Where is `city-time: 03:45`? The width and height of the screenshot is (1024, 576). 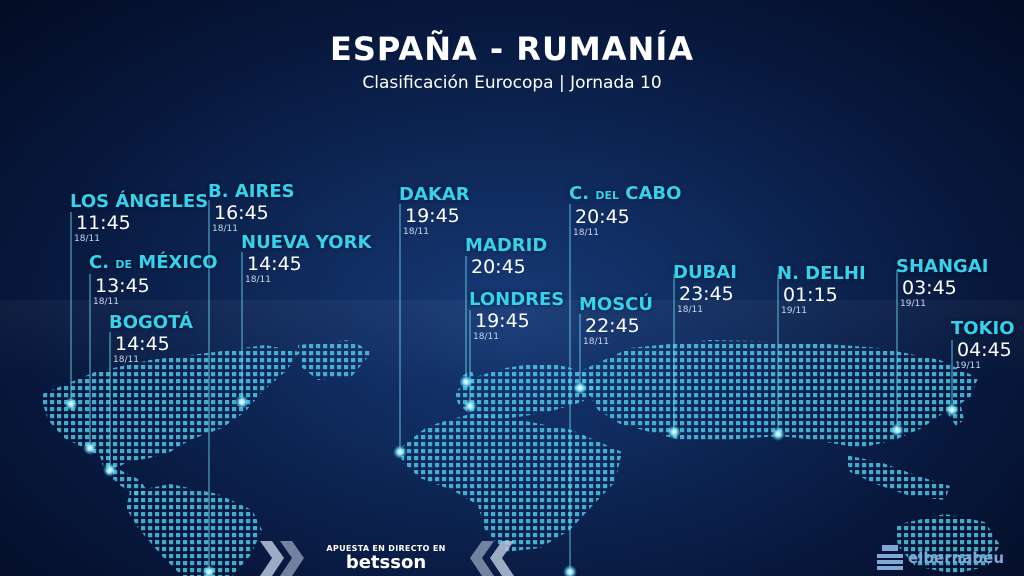
city-time: 03:45 is located at coordinates (929, 288).